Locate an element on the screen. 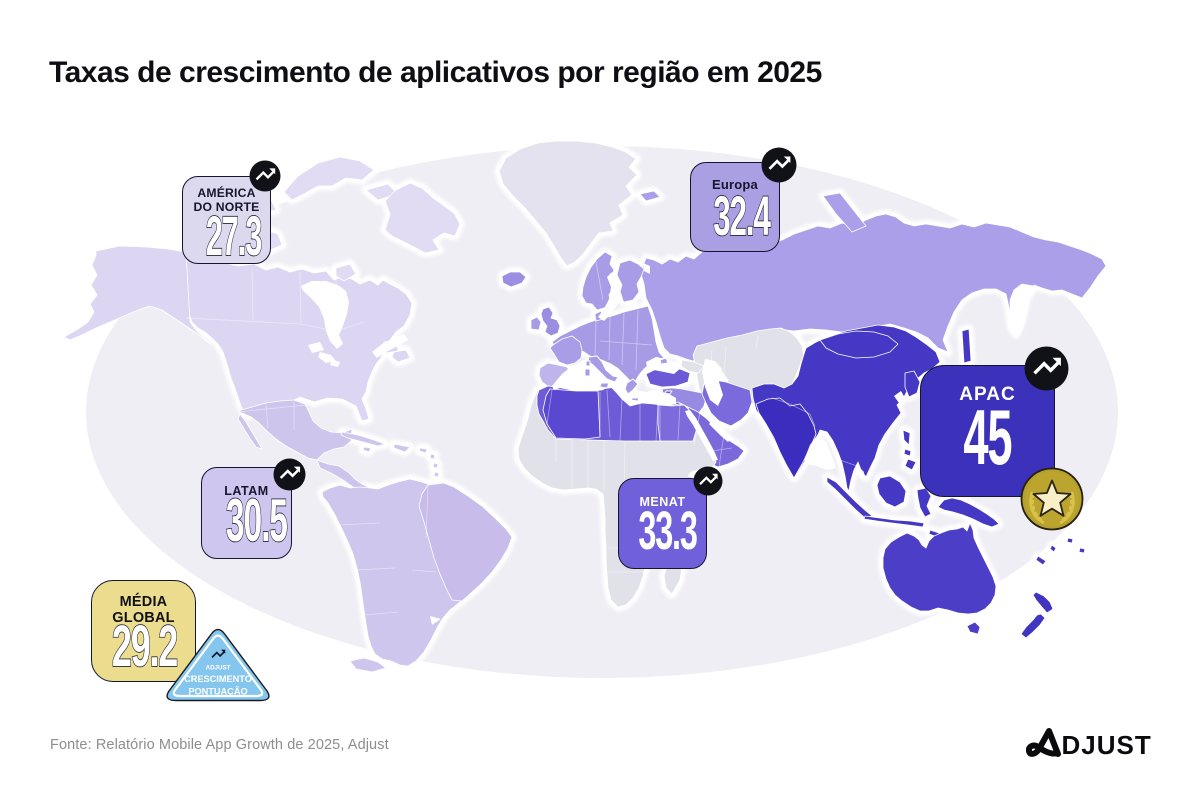 The height and width of the screenshot is (800, 1200). svg-text: ADJUST is located at coordinates (218, 668).